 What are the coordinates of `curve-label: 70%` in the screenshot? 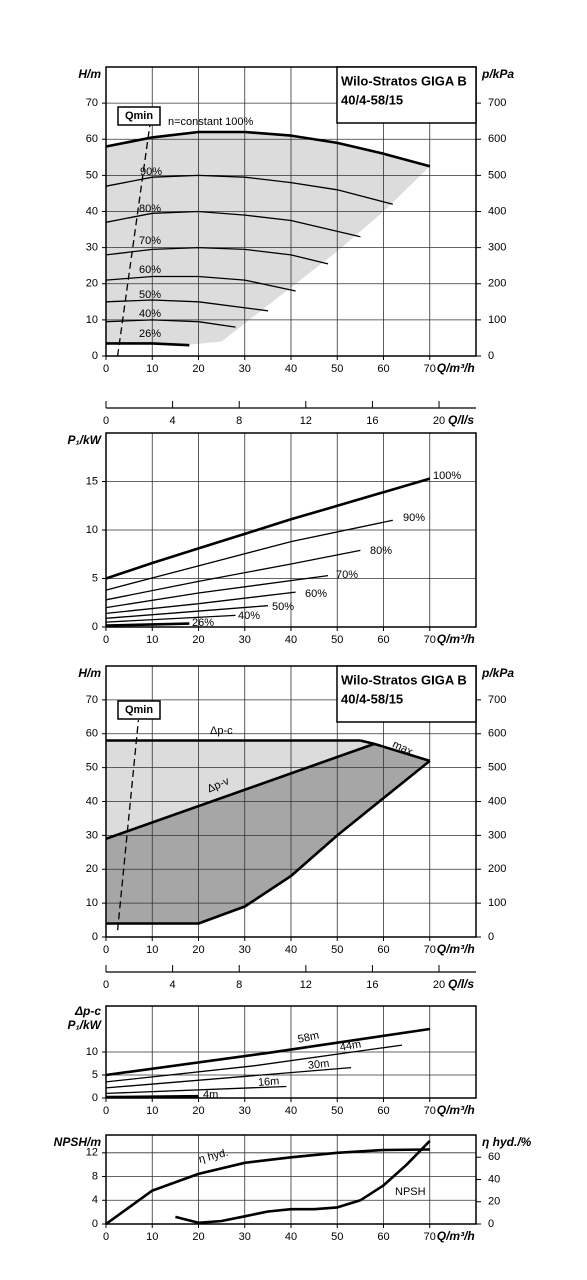 It's located at (347, 575).